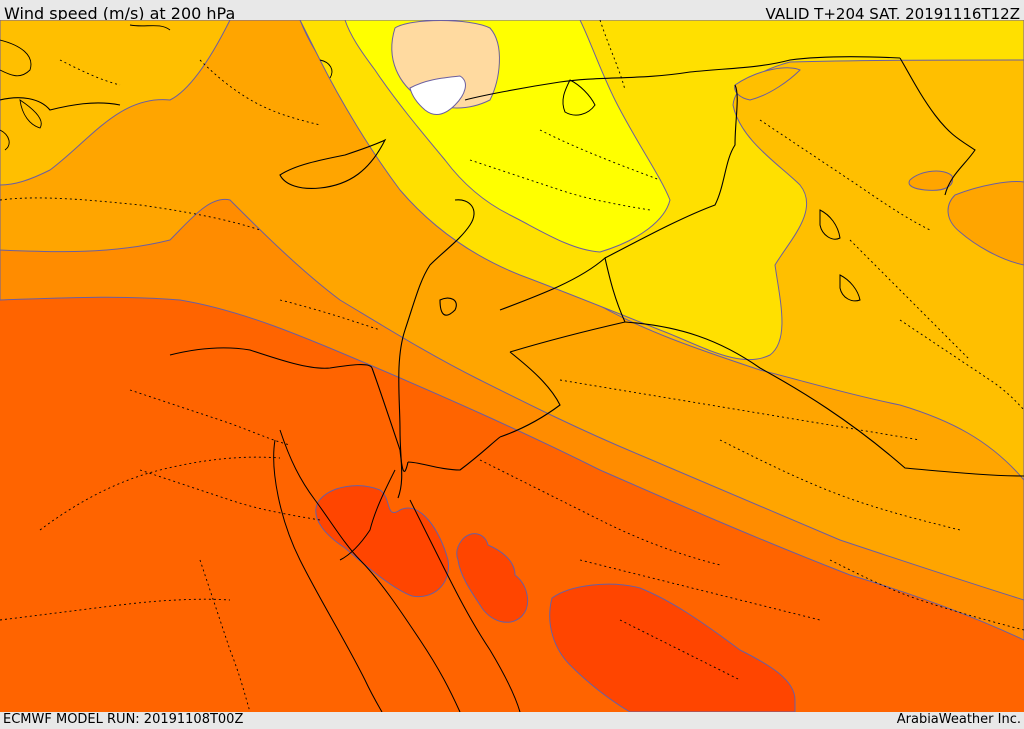 This screenshot has width=1024, height=729. Describe the element at coordinates (437, 95) in the screenshot. I see `white-area` at that location.